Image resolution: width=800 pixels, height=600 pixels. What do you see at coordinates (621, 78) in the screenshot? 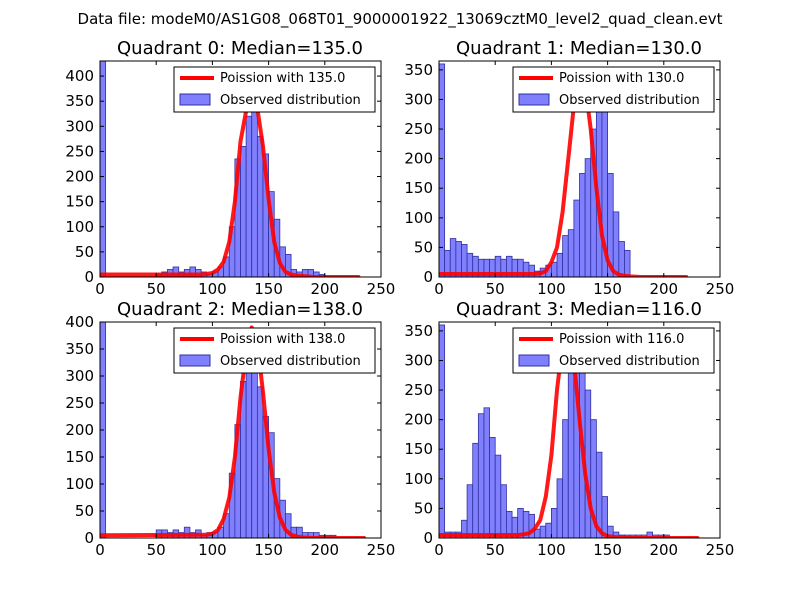
I see `legend-poisson-label: Poission with 130.0` at bounding box center [621, 78].